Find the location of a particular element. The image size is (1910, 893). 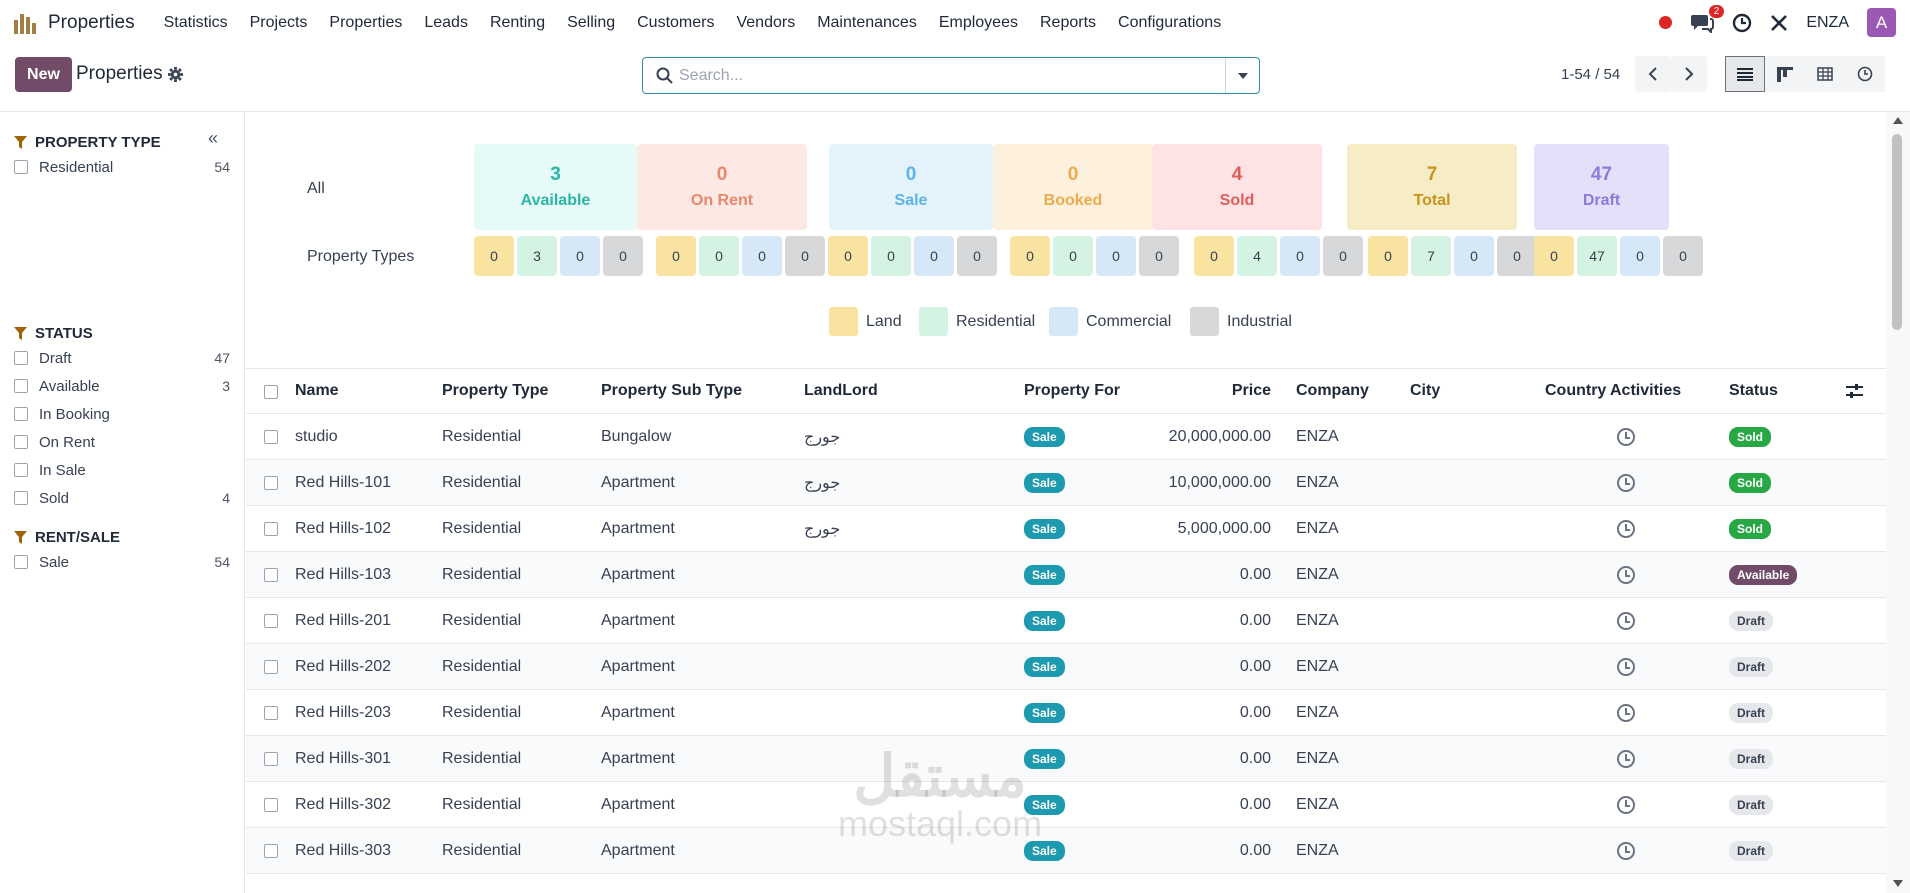

stat-card-on-rent: 0 On Rent is located at coordinates (722, 187).